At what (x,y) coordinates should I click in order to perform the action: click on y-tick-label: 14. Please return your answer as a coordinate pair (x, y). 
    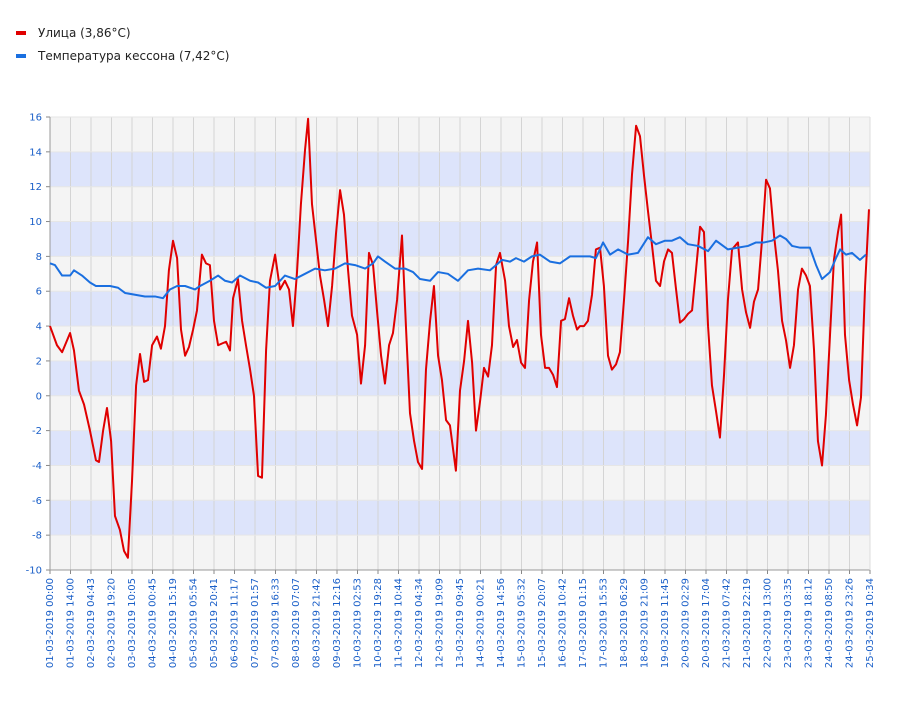
    Looking at the image, I should click on (35, 152).